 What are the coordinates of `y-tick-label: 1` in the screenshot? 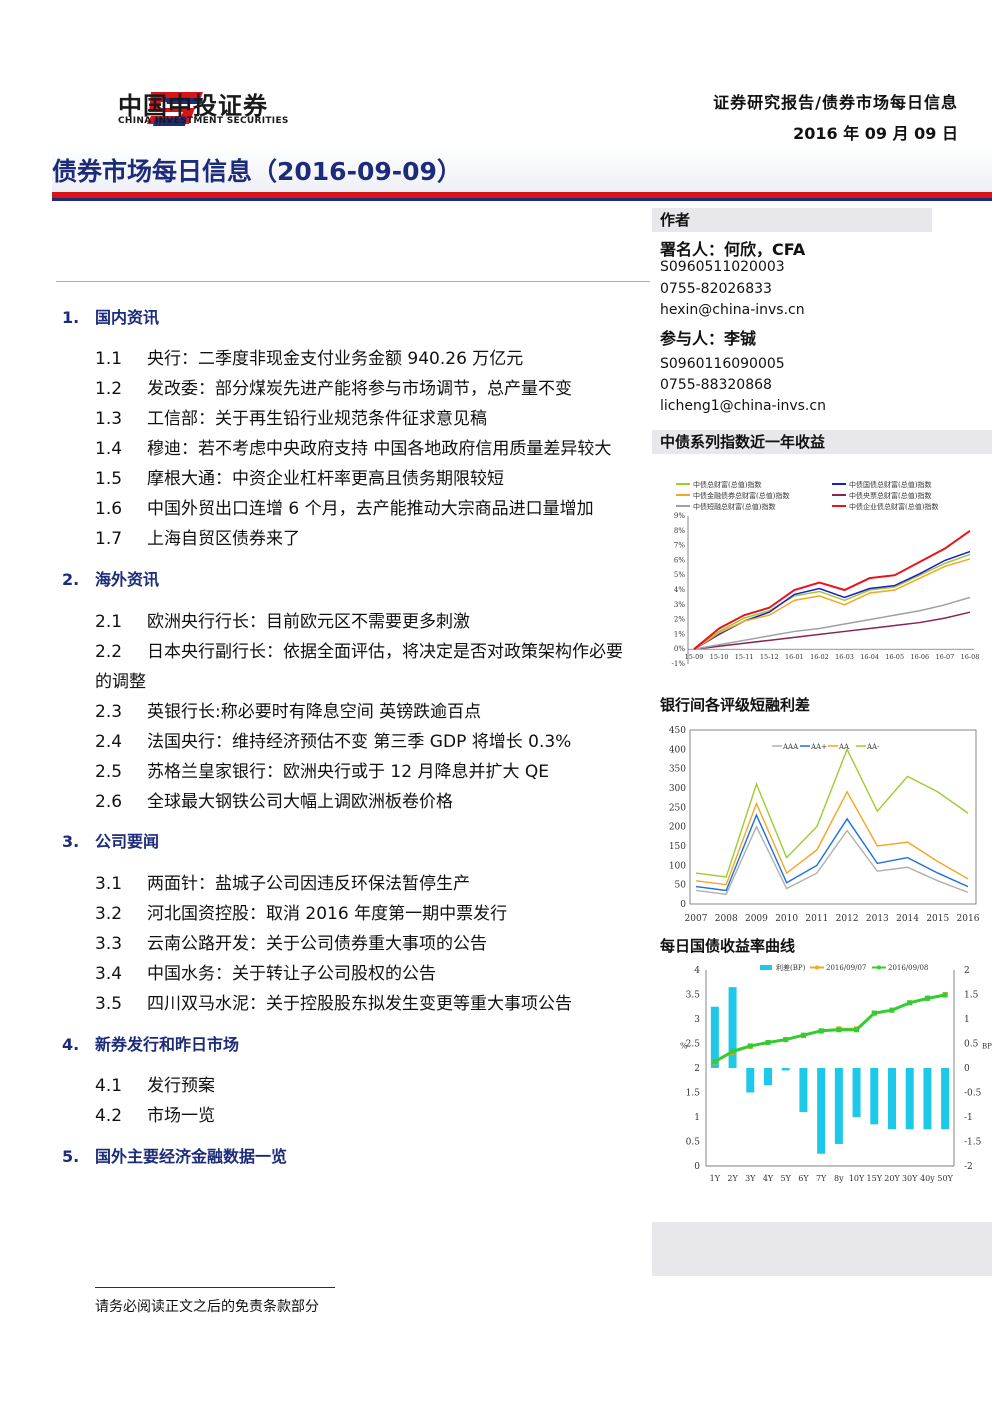 It's located at (697, 1118).